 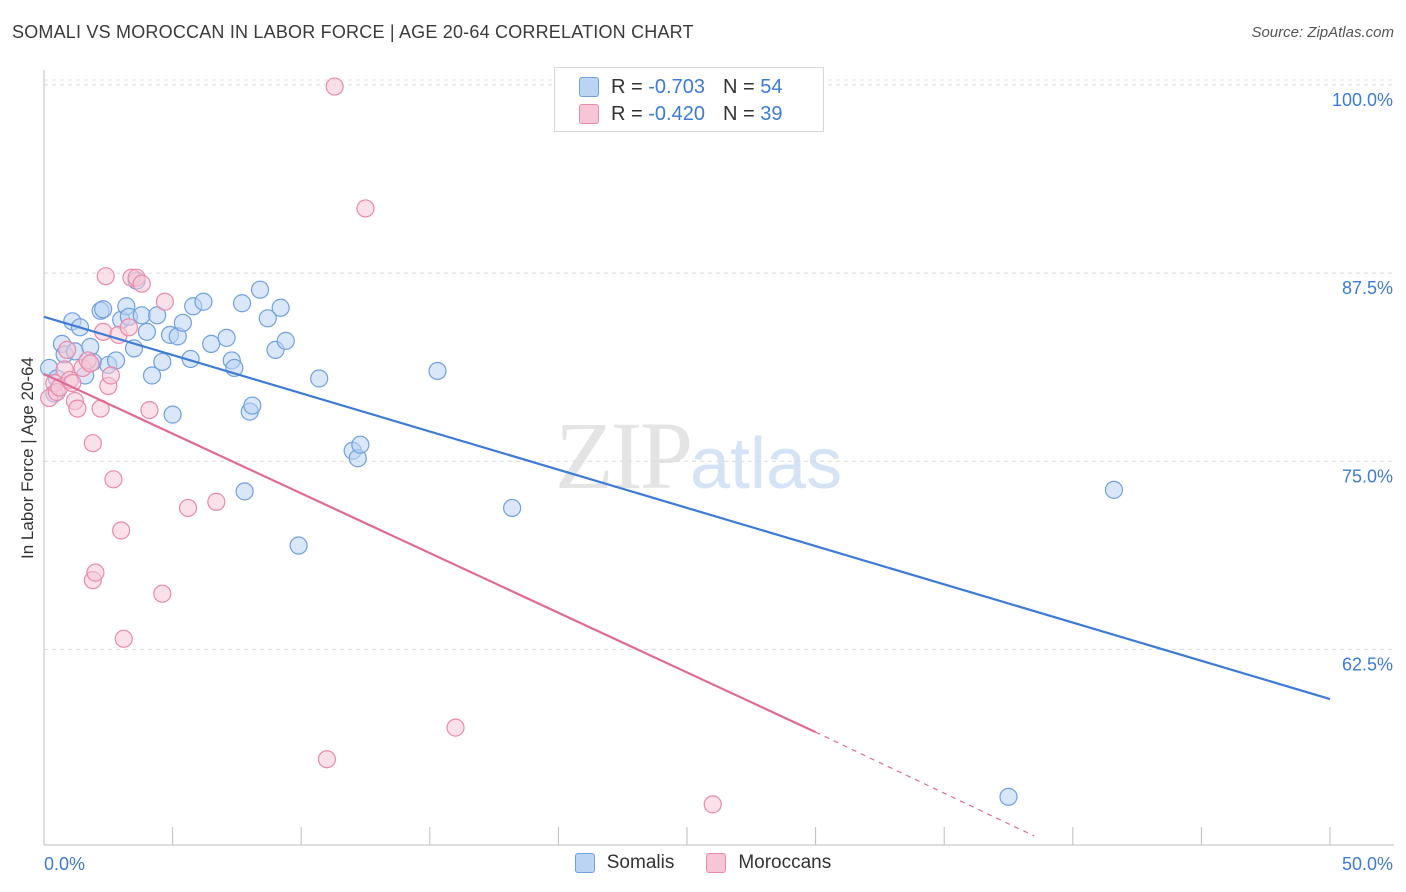 I want to click on series-swatch-moroccans, so click(x=716, y=863).